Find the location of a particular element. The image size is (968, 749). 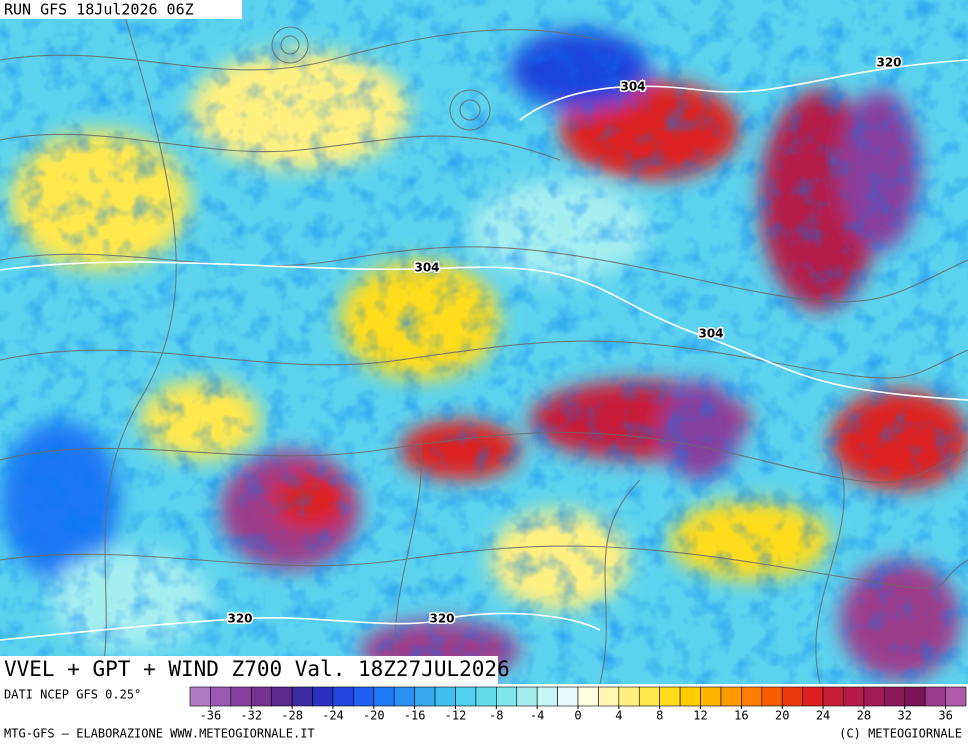

colorbar-tick-label: -8 is located at coordinates (496, 716).